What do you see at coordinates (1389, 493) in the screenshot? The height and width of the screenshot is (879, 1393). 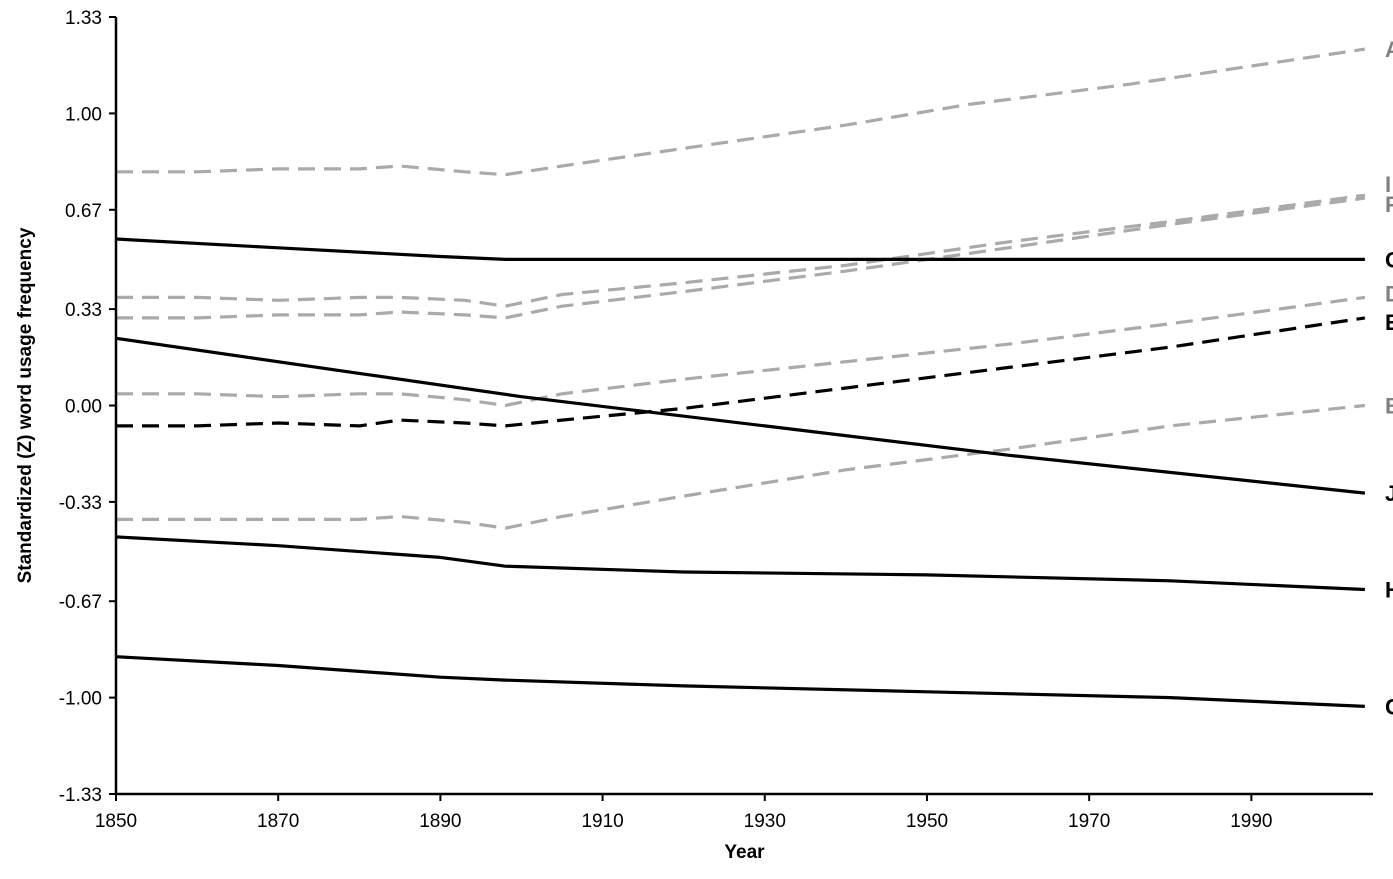 I see `series-label-j: J` at bounding box center [1389, 493].